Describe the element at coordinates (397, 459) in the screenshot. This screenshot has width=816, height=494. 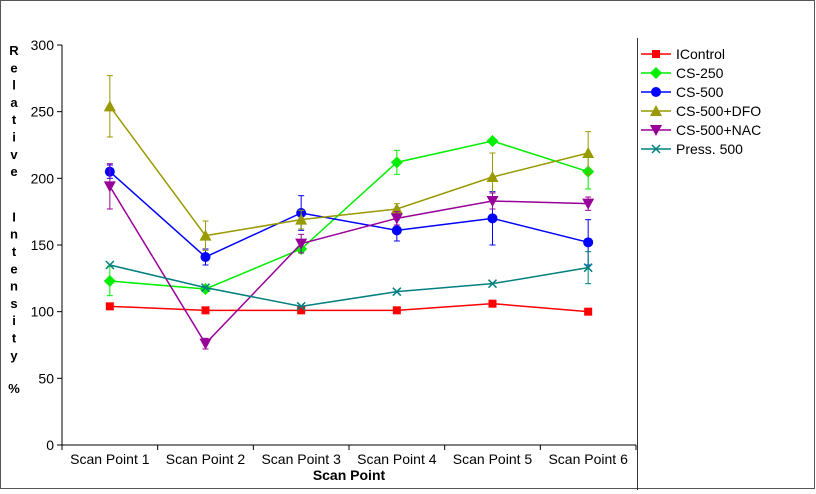
I see `x-tick-label: Scan Point 4` at that location.